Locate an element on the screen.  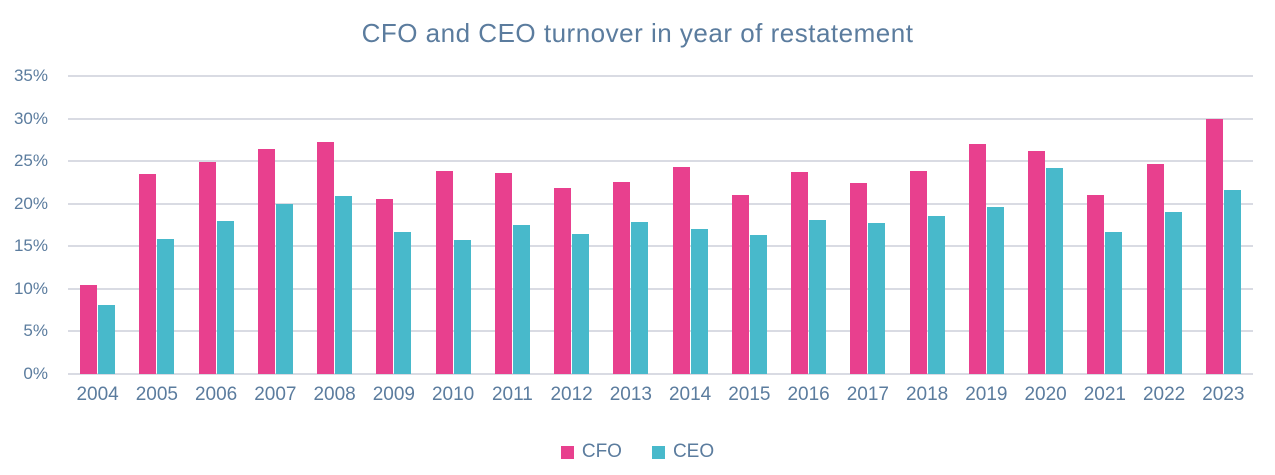
gridline-10% is located at coordinates (660, 288).